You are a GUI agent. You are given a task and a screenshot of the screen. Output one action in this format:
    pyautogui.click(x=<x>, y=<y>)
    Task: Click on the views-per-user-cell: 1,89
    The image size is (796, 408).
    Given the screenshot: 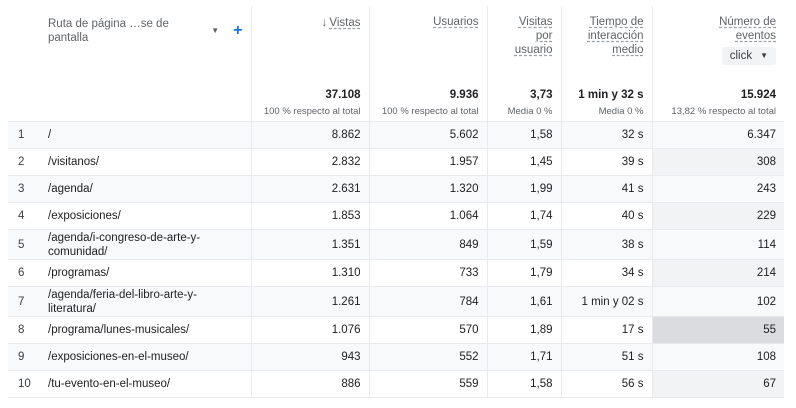 What is the action you would take?
    pyautogui.click(x=523, y=330)
    